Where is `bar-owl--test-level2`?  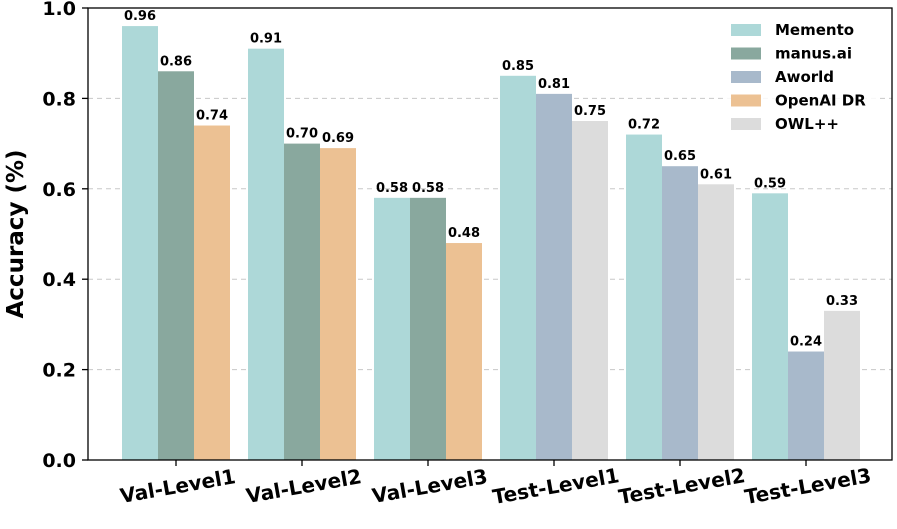
bar-owl--test-level2 is located at coordinates (716, 322).